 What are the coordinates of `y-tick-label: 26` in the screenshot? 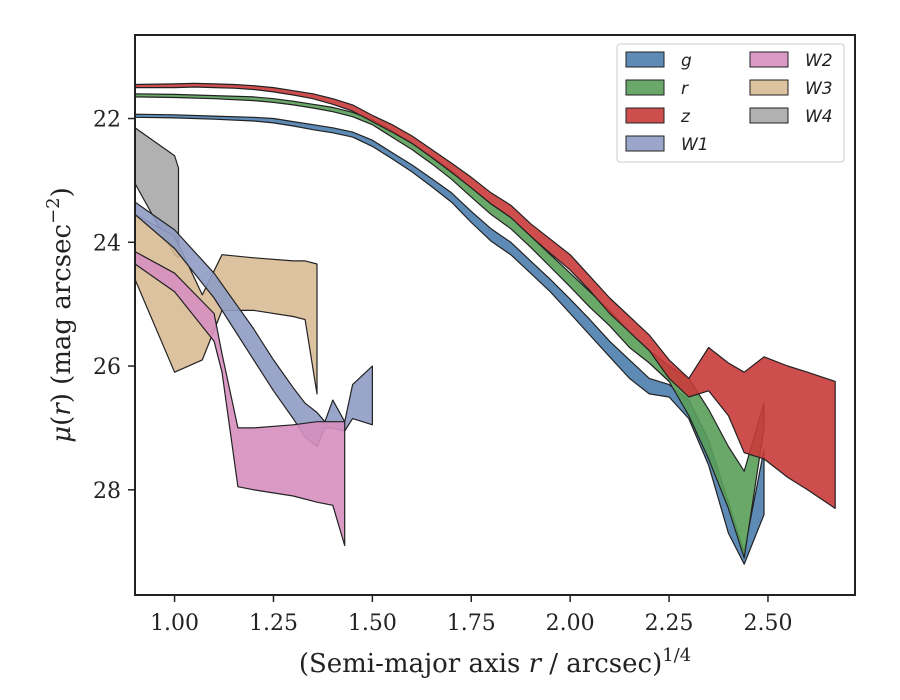 It's located at (107, 367).